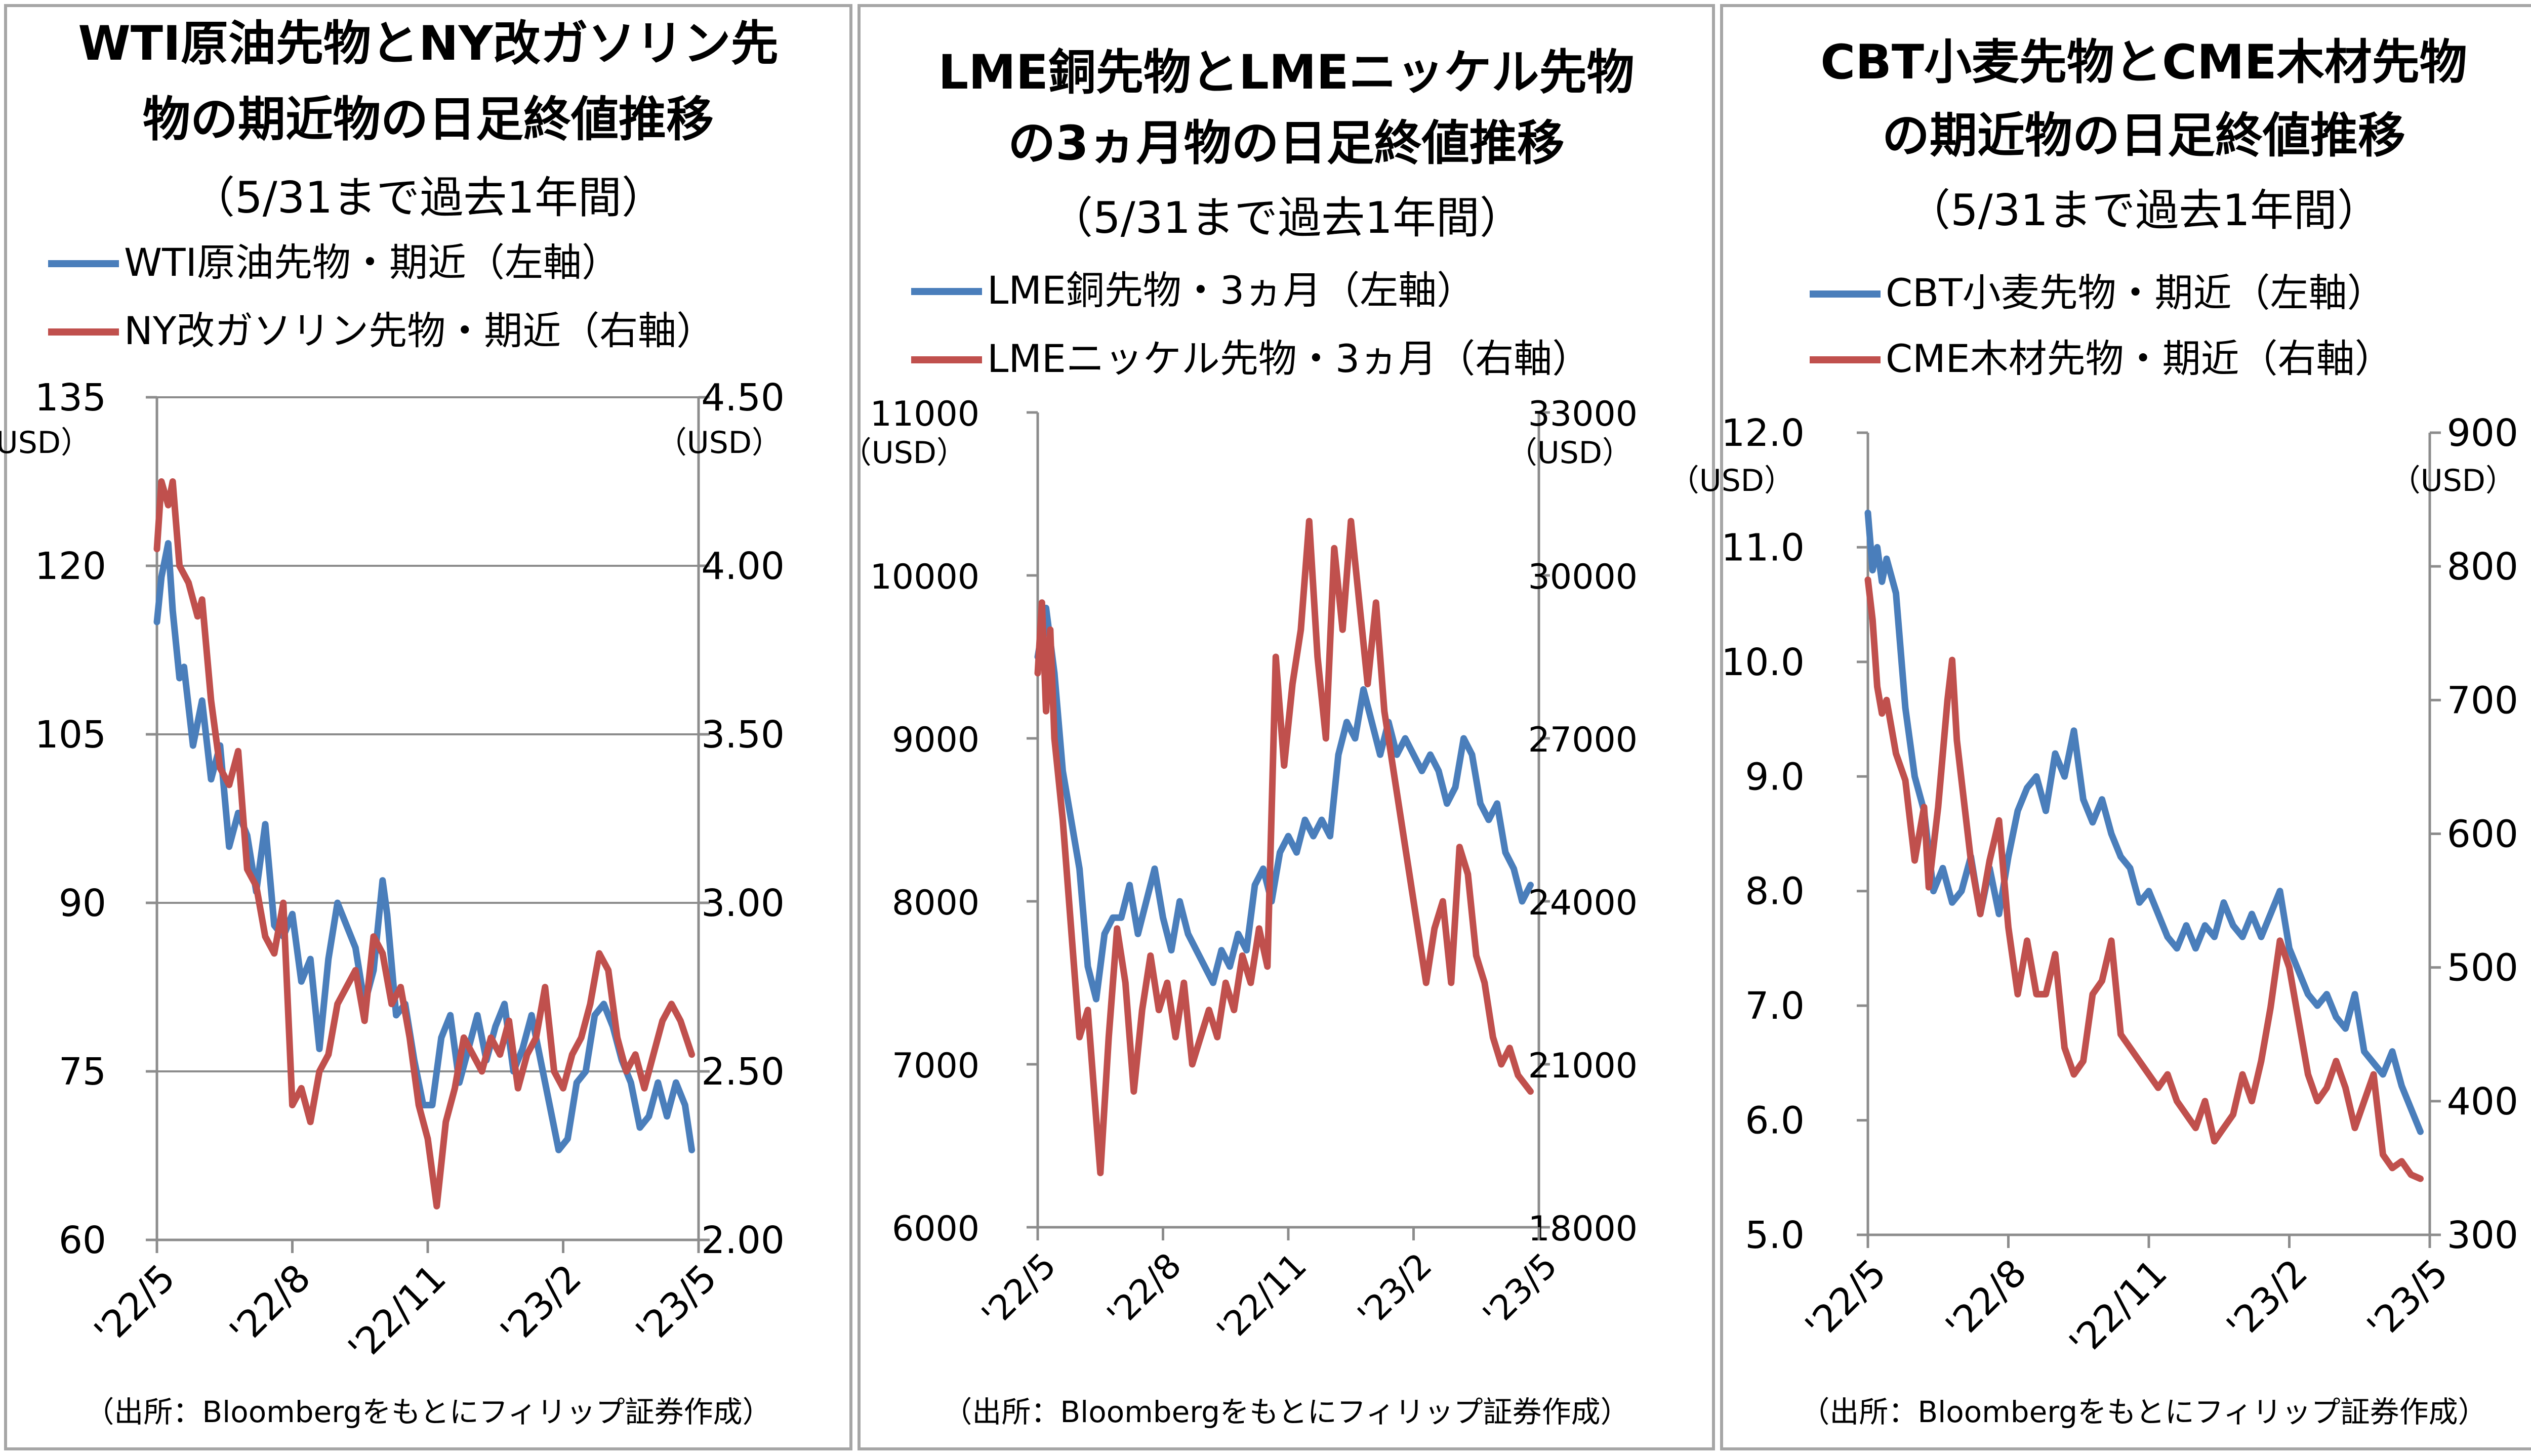  Describe the element at coordinates (1583, 414) in the screenshot. I see `chart2-right-tick-label-1: 33000` at that location.